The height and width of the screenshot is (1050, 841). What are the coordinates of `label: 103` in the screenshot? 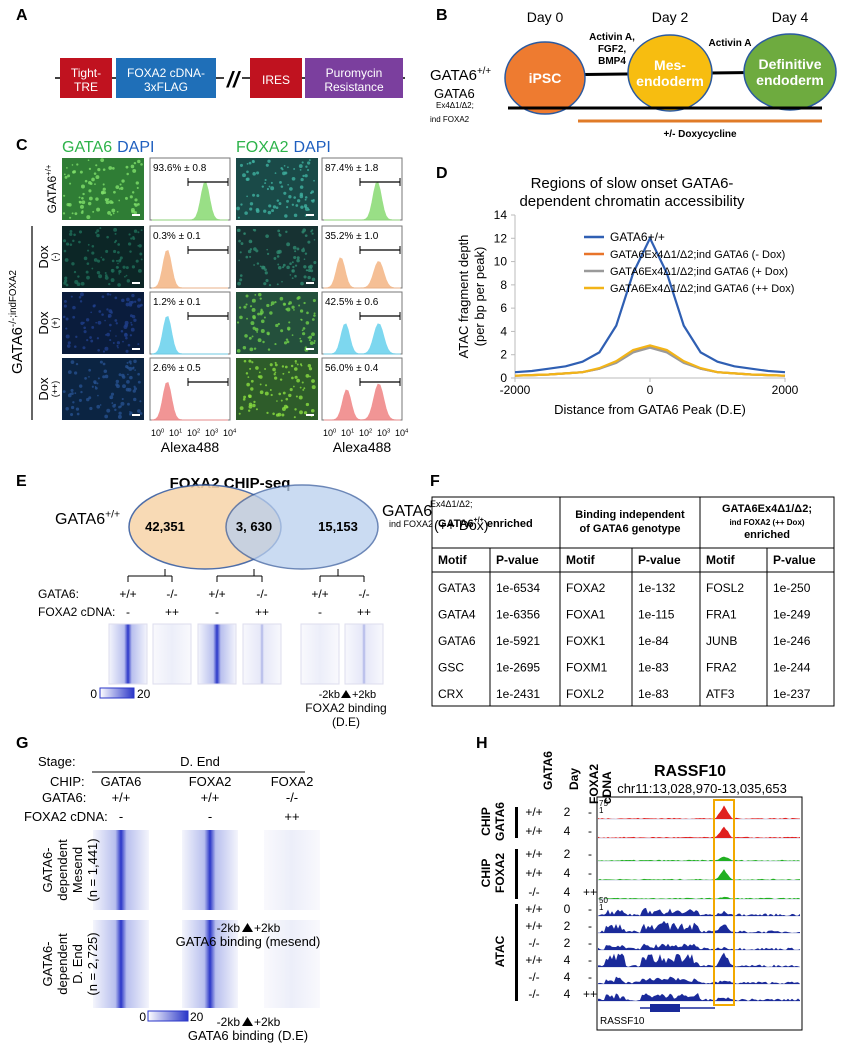 It's located at (383, 433).